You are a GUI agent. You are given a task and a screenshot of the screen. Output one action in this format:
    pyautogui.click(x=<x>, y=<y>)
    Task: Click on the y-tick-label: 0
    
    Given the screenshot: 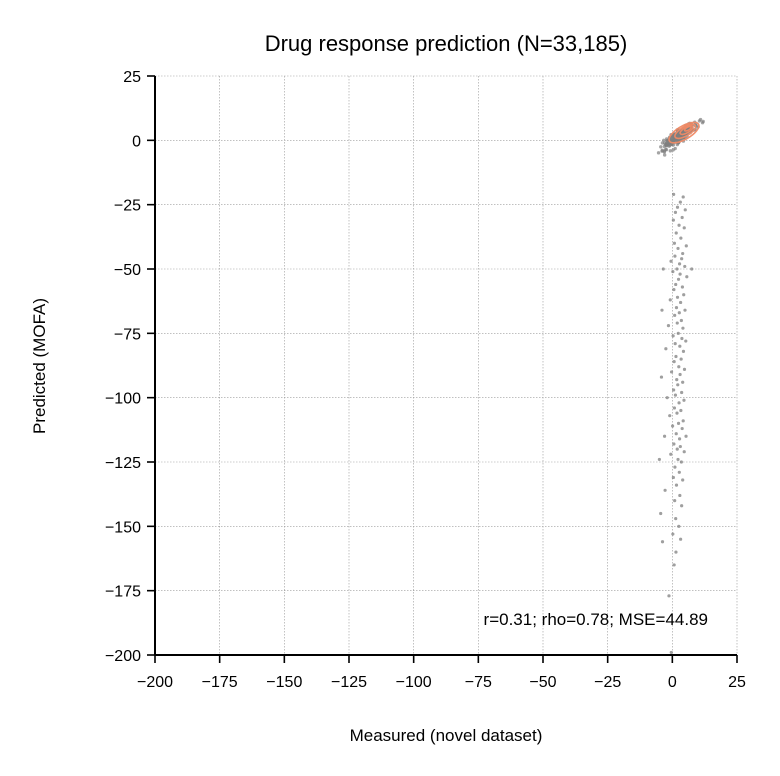 What is the action you would take?
    pyautogui.click(x=136, y=141)
    